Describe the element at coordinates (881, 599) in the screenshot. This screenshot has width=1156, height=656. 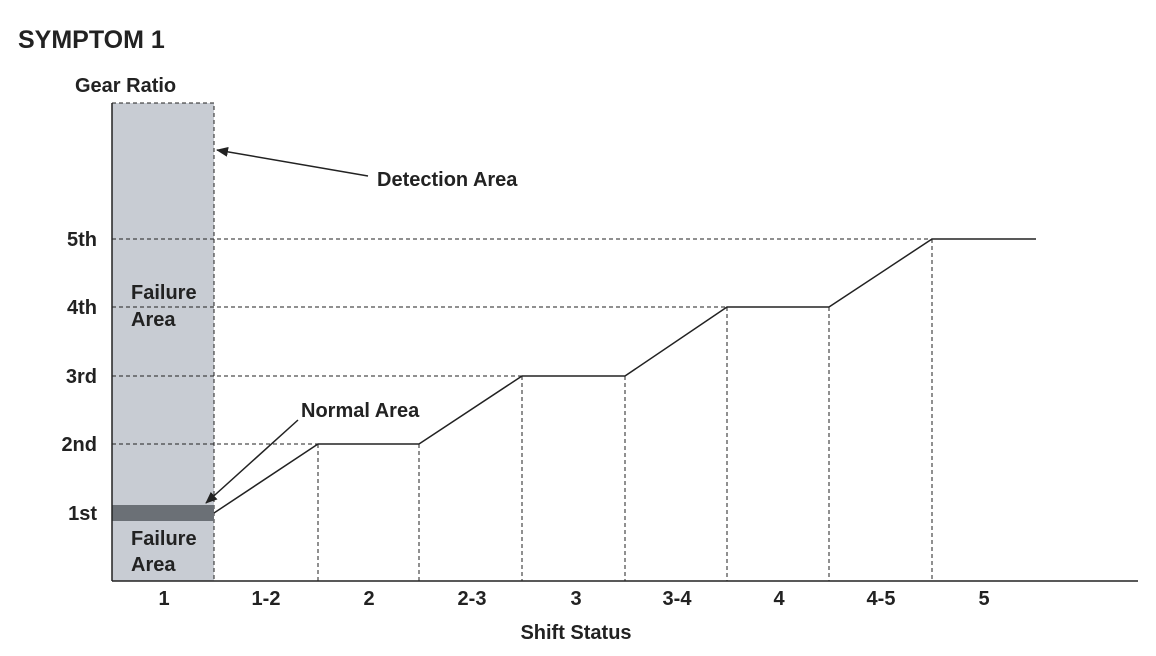
I see `status-tick-4-5: 4-5` at that location.